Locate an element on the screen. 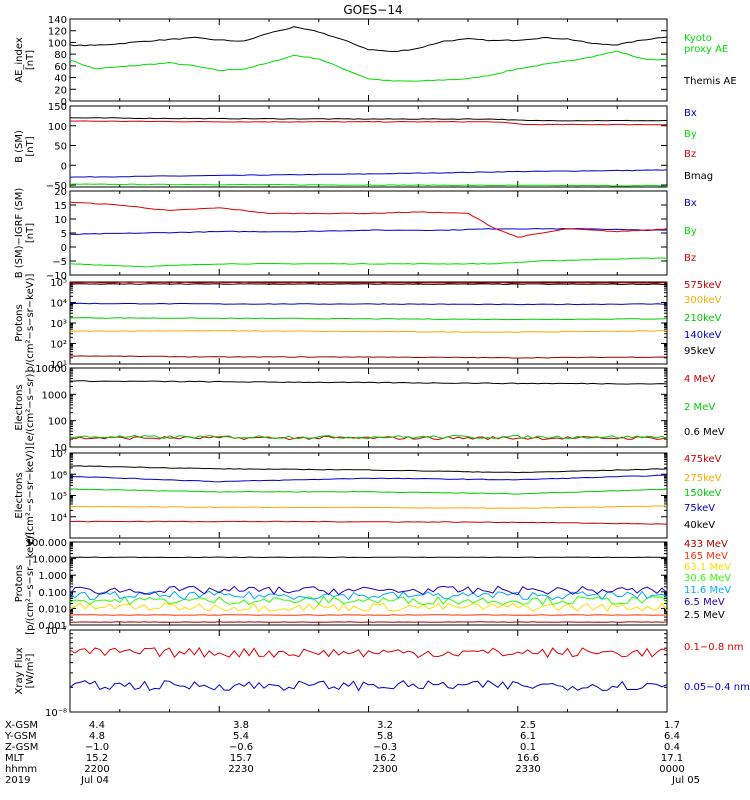 This screenshot has width=750, height=800. legend-label: 0.05−0.4 nm is located at coordinates (717, 687).